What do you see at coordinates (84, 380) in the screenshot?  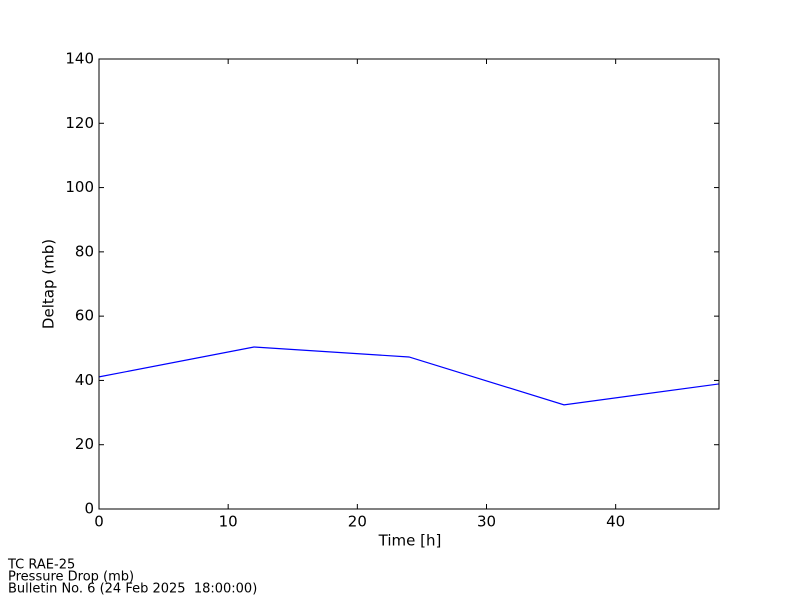 I see `y-tick-label: 40` at bounding box center [84, 380].